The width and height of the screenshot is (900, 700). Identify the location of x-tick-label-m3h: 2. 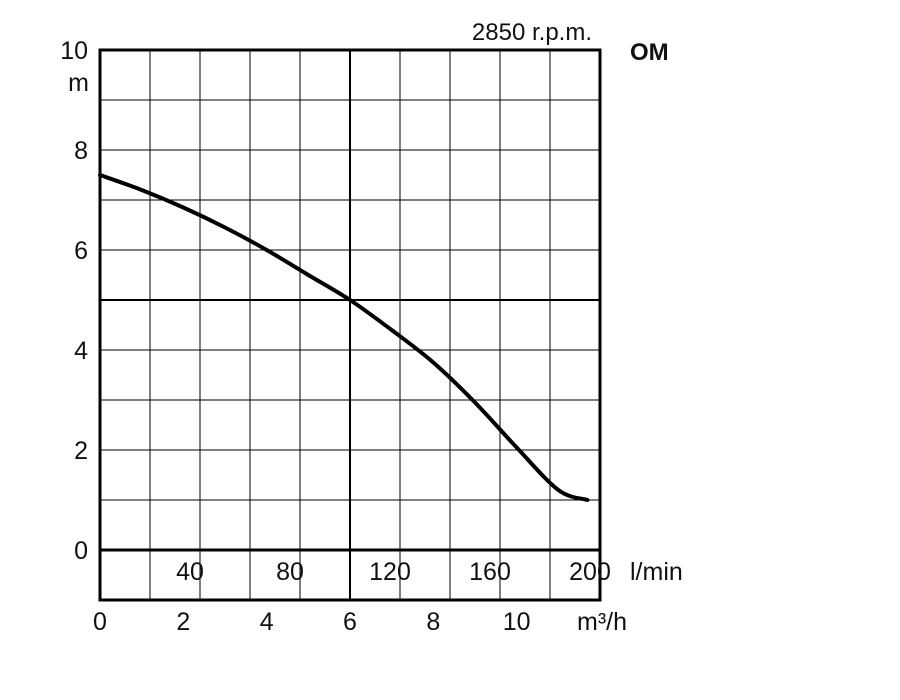
(183, 622).